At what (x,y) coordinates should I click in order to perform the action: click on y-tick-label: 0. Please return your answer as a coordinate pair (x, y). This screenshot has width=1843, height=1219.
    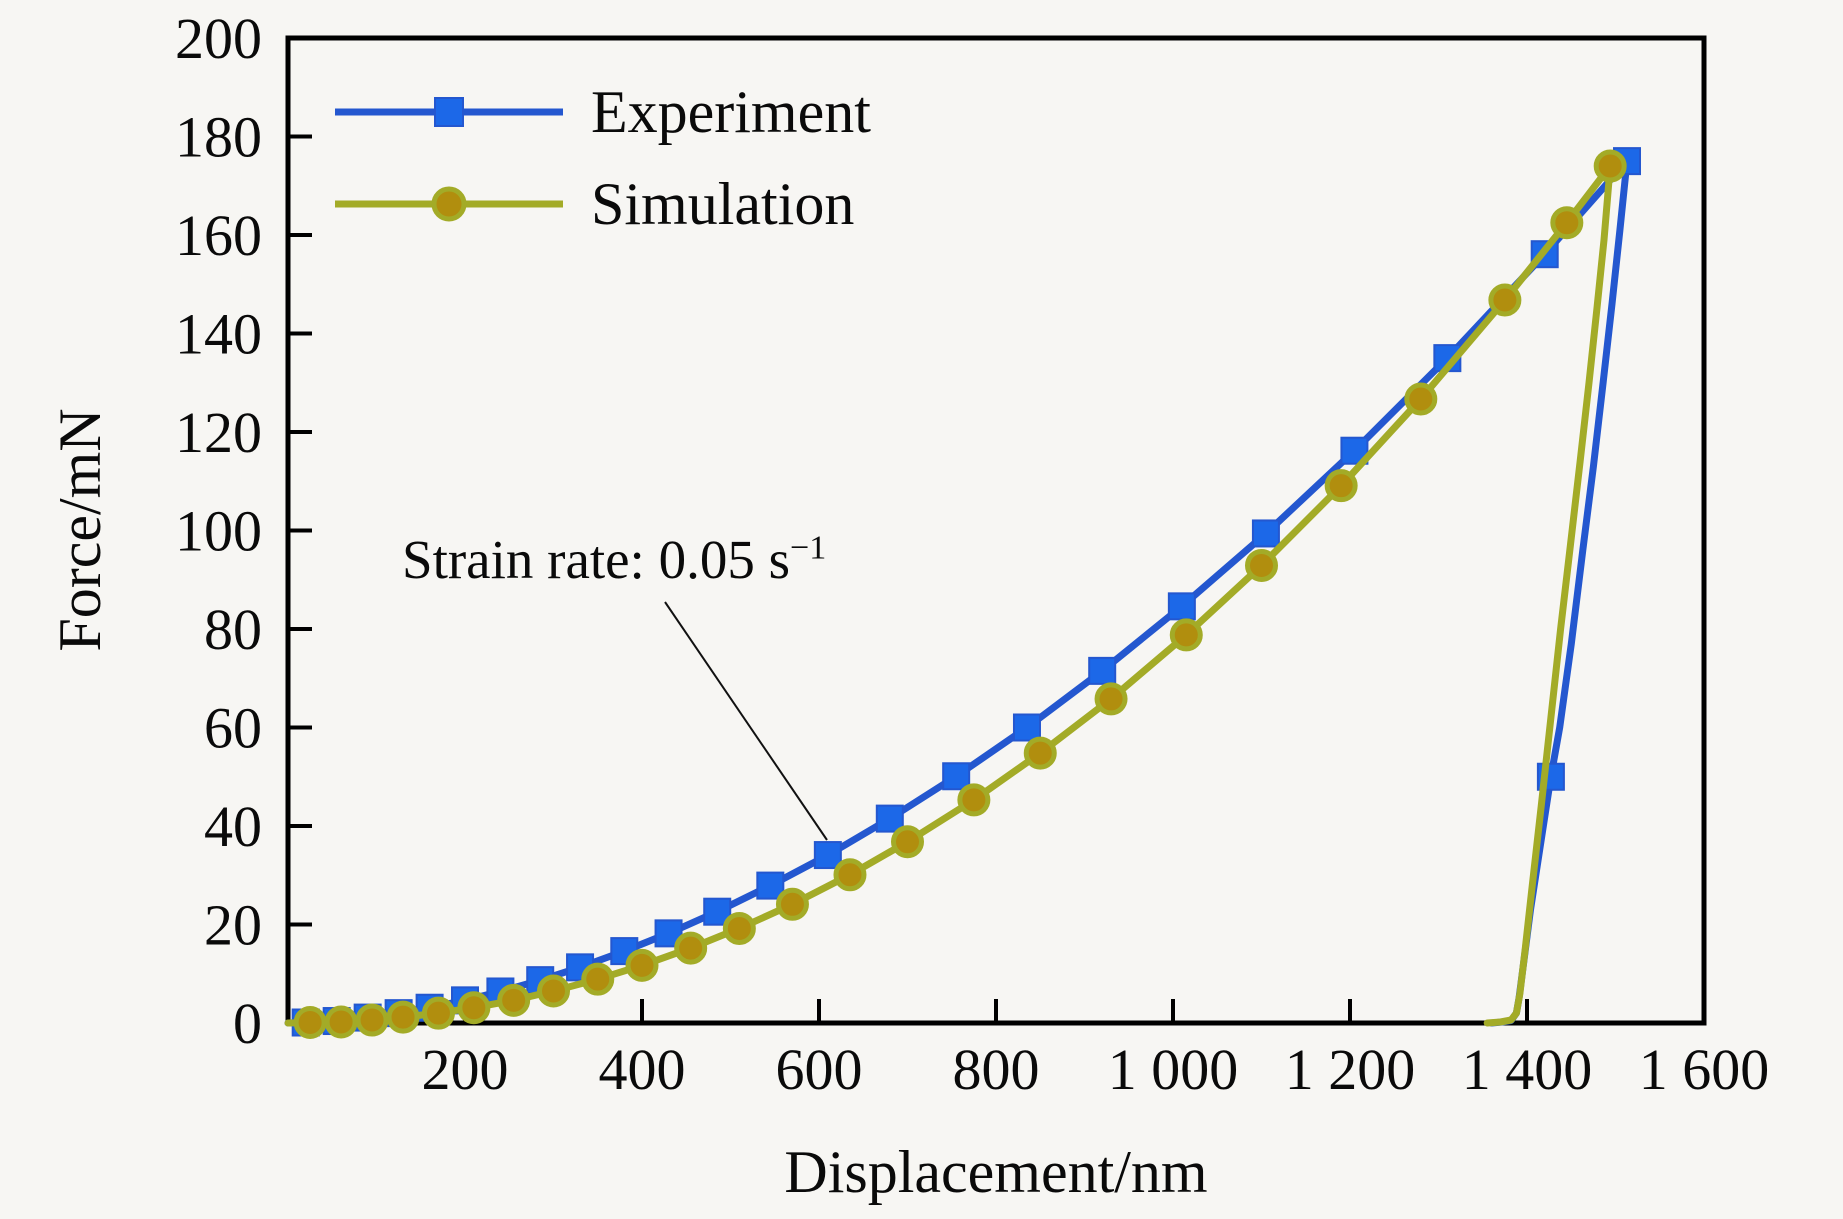
    Looking at the image, I should click on (247, 1023).